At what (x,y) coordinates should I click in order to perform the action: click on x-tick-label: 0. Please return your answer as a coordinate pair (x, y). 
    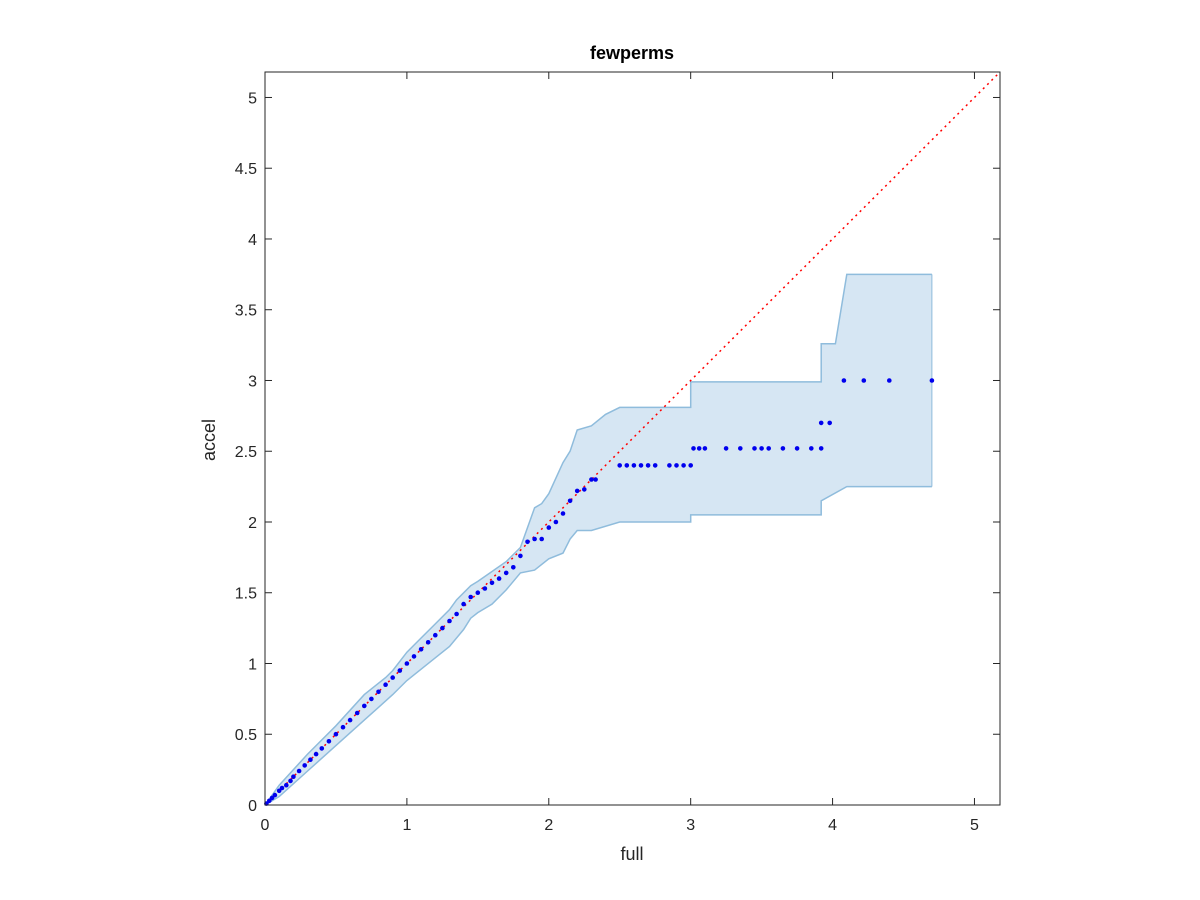
    Looking at the image, I should click on (265, 825).